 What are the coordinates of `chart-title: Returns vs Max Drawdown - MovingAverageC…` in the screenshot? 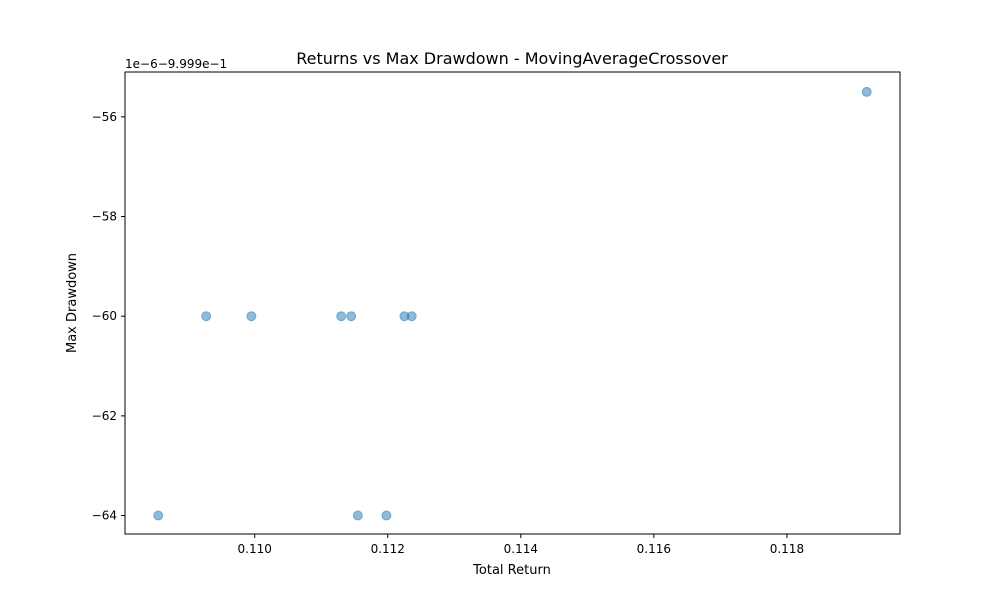 It's located at (512, 58).